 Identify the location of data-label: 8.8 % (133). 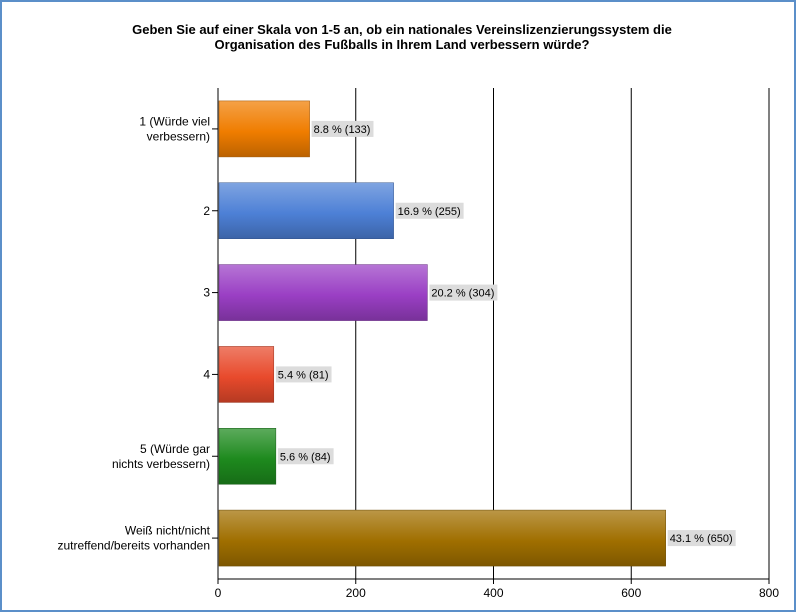
(342, 130).